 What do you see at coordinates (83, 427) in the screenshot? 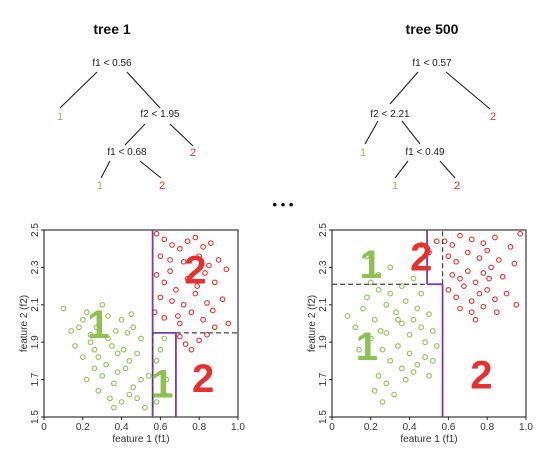
I see `x-tick-label: 0.2` at bounding box center [83, 427].